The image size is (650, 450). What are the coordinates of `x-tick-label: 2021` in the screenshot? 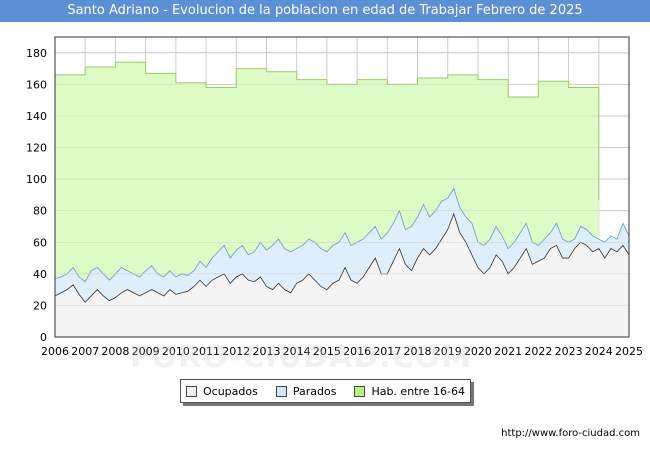 It's located at (508, 351).